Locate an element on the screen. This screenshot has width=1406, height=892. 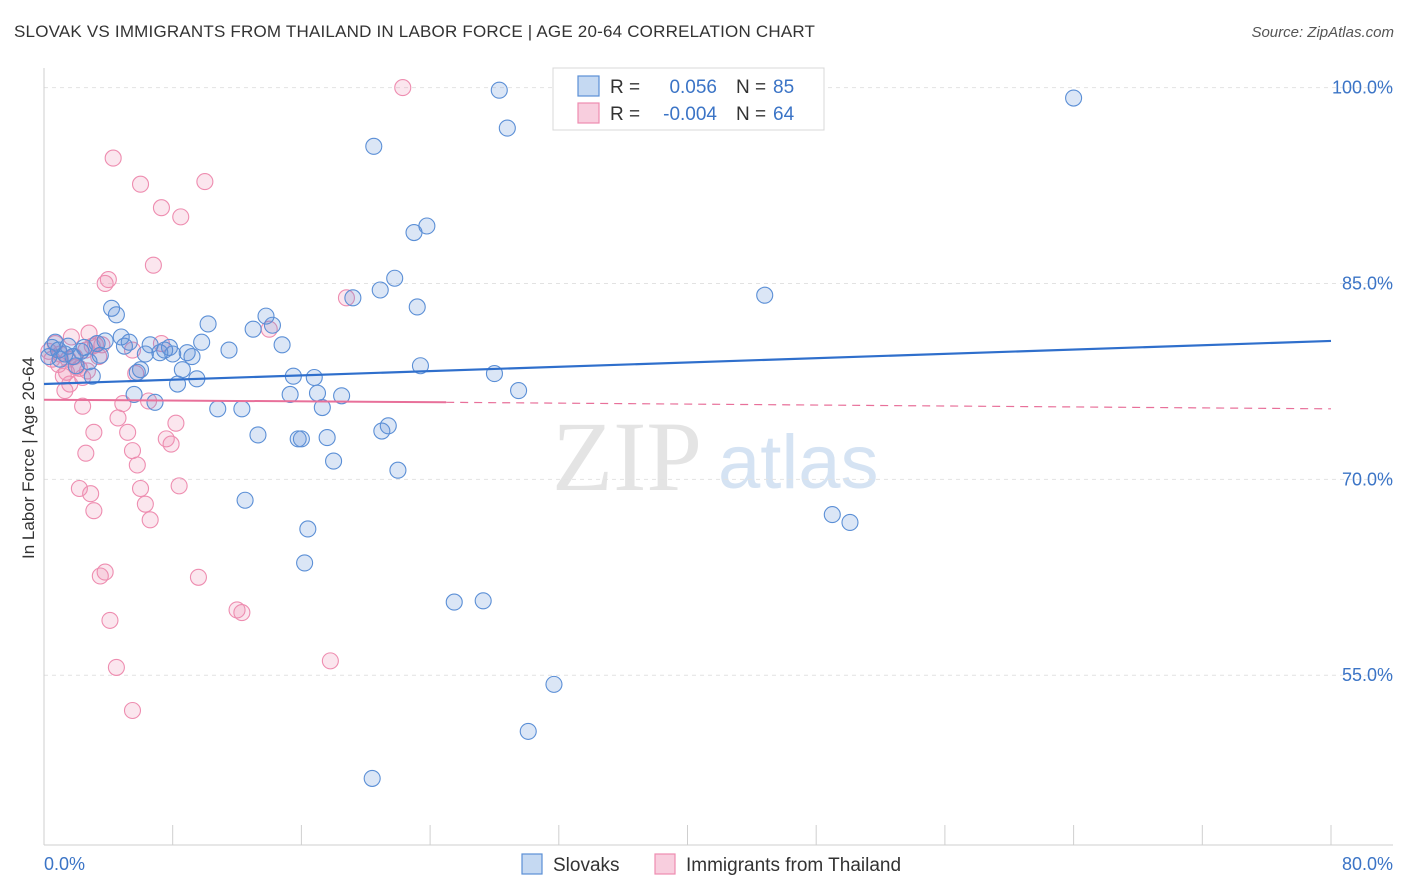
series-legend-swatch-thailand is located at coordinates (665, 864).